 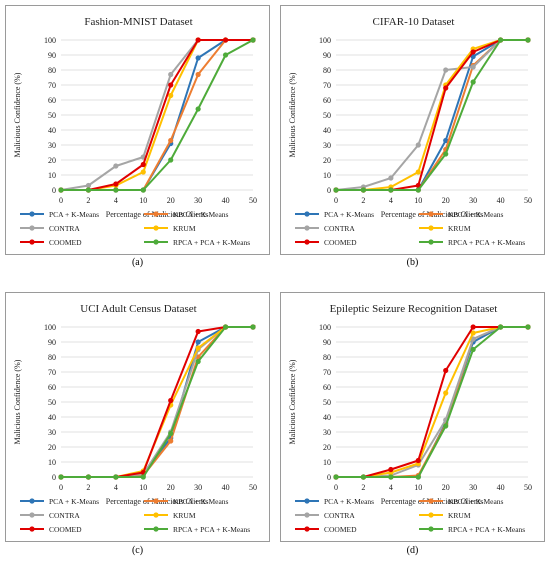 What do you see at coordinates (327, 70) in the screenshot?
I see `y-tick-label: 80` at bounding box center [327, 70].